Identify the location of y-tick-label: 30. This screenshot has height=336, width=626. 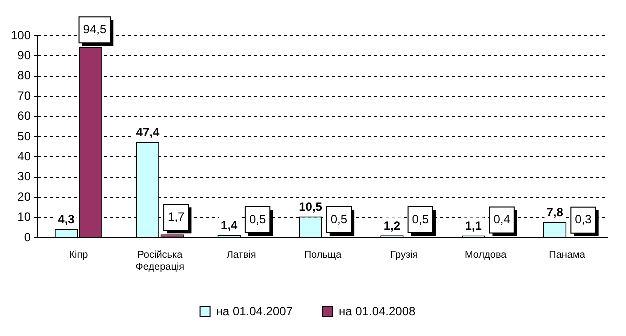
(25, 177).